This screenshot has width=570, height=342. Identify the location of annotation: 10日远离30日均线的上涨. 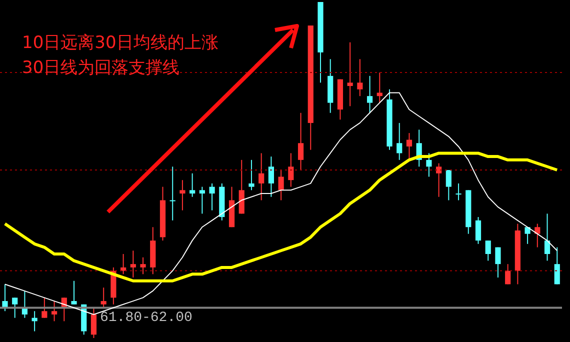
(120, 43).